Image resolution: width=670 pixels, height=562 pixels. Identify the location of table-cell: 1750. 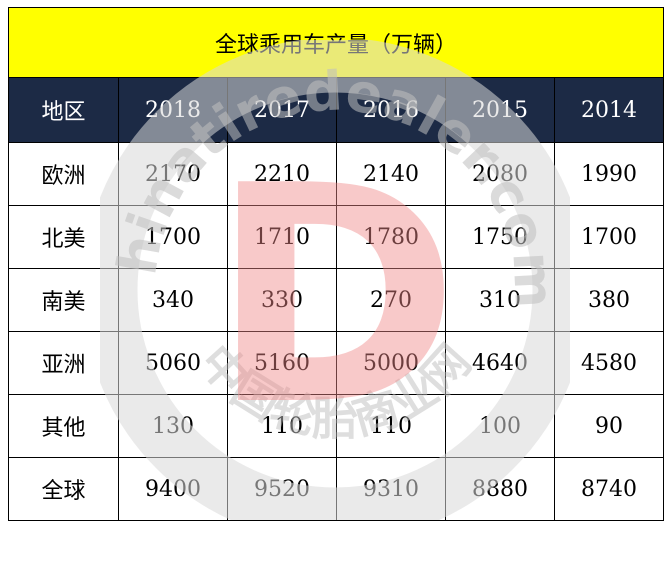
(500, 237).